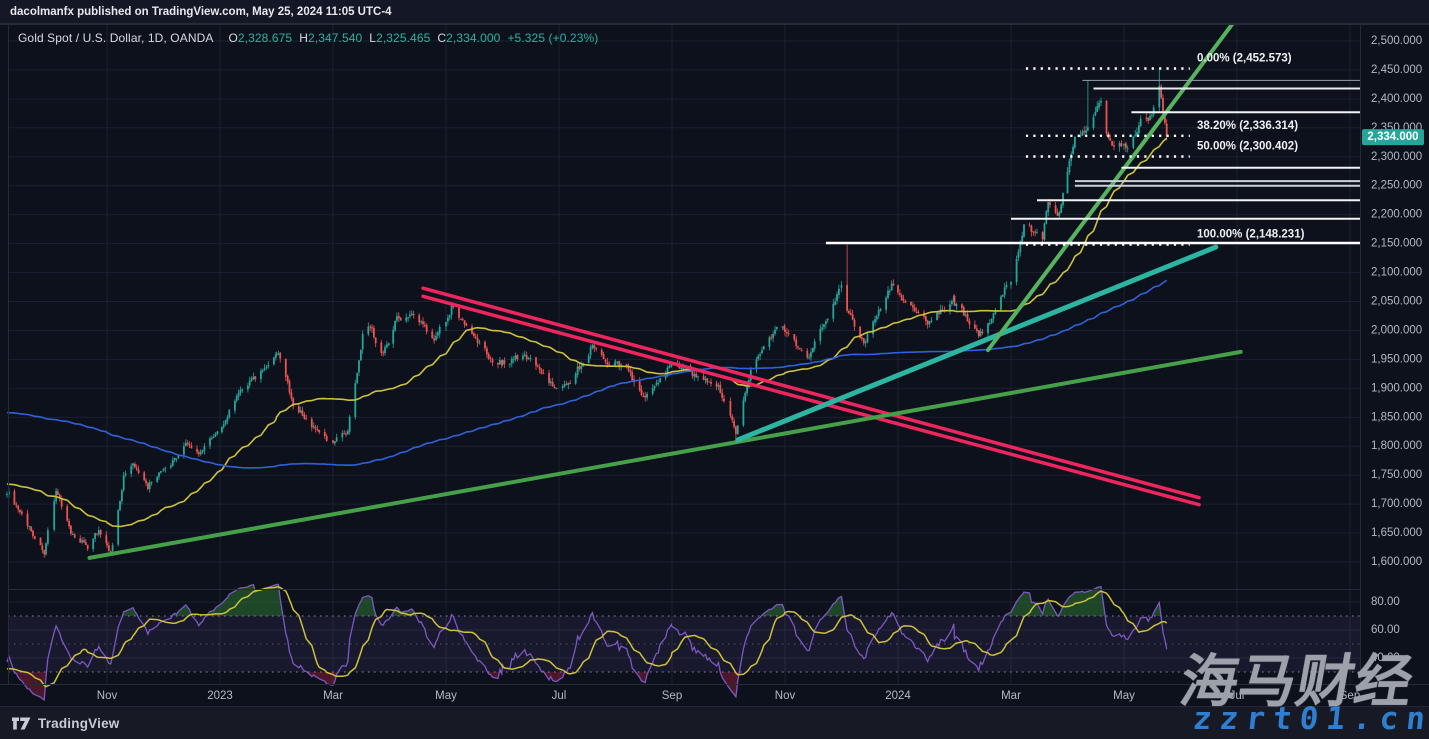 The image size is (1429, 739). What do you see at coordinates (1396, 475) in the screenshot?
I see `price-tick-label: 1,750.000` at bounding box center [1396, 475].